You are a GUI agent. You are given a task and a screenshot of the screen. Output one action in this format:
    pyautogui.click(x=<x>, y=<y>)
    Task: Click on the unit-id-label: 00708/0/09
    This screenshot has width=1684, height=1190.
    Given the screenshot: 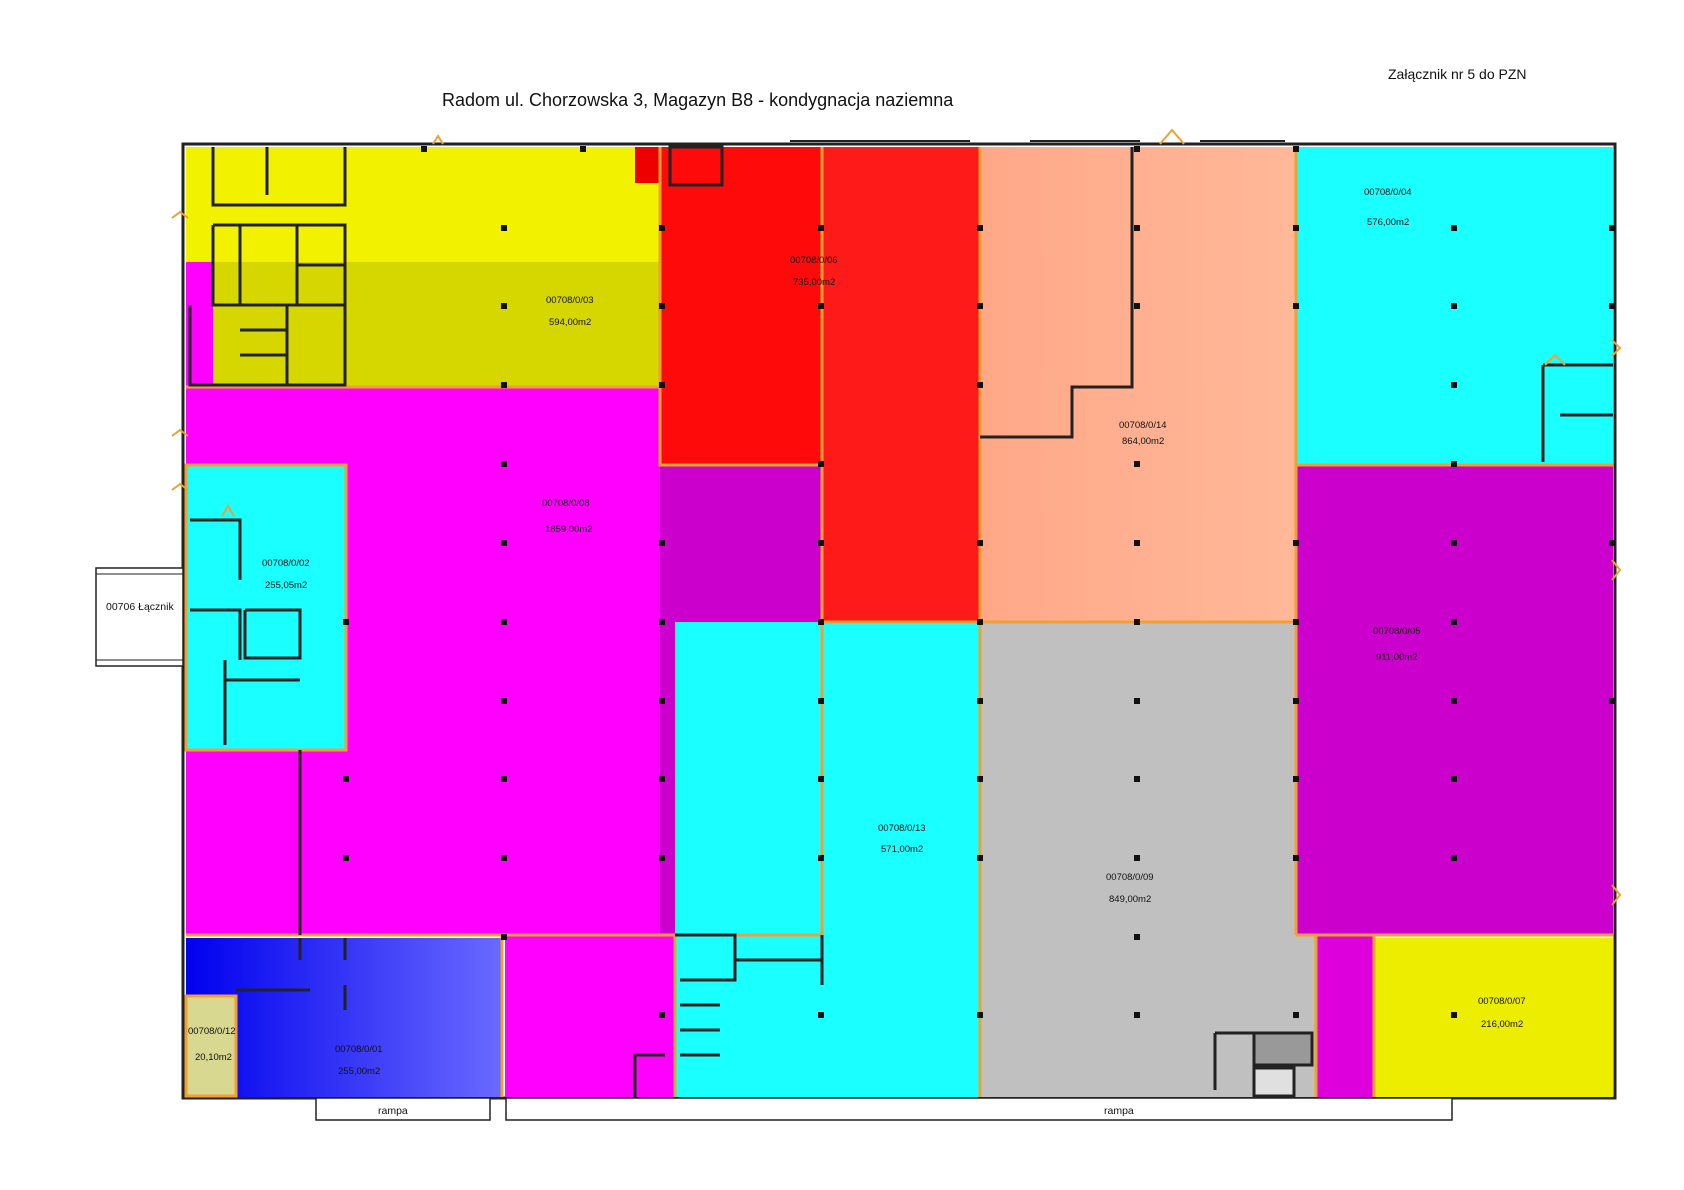 What is the action you would take?
    pyautogui.click(x=1130, y=877)
    